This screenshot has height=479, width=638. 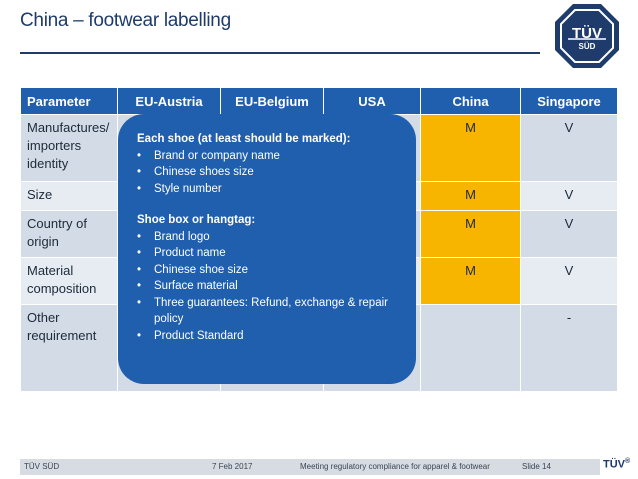 I want to click on header-usa: USA, so click(x=372, y=101).